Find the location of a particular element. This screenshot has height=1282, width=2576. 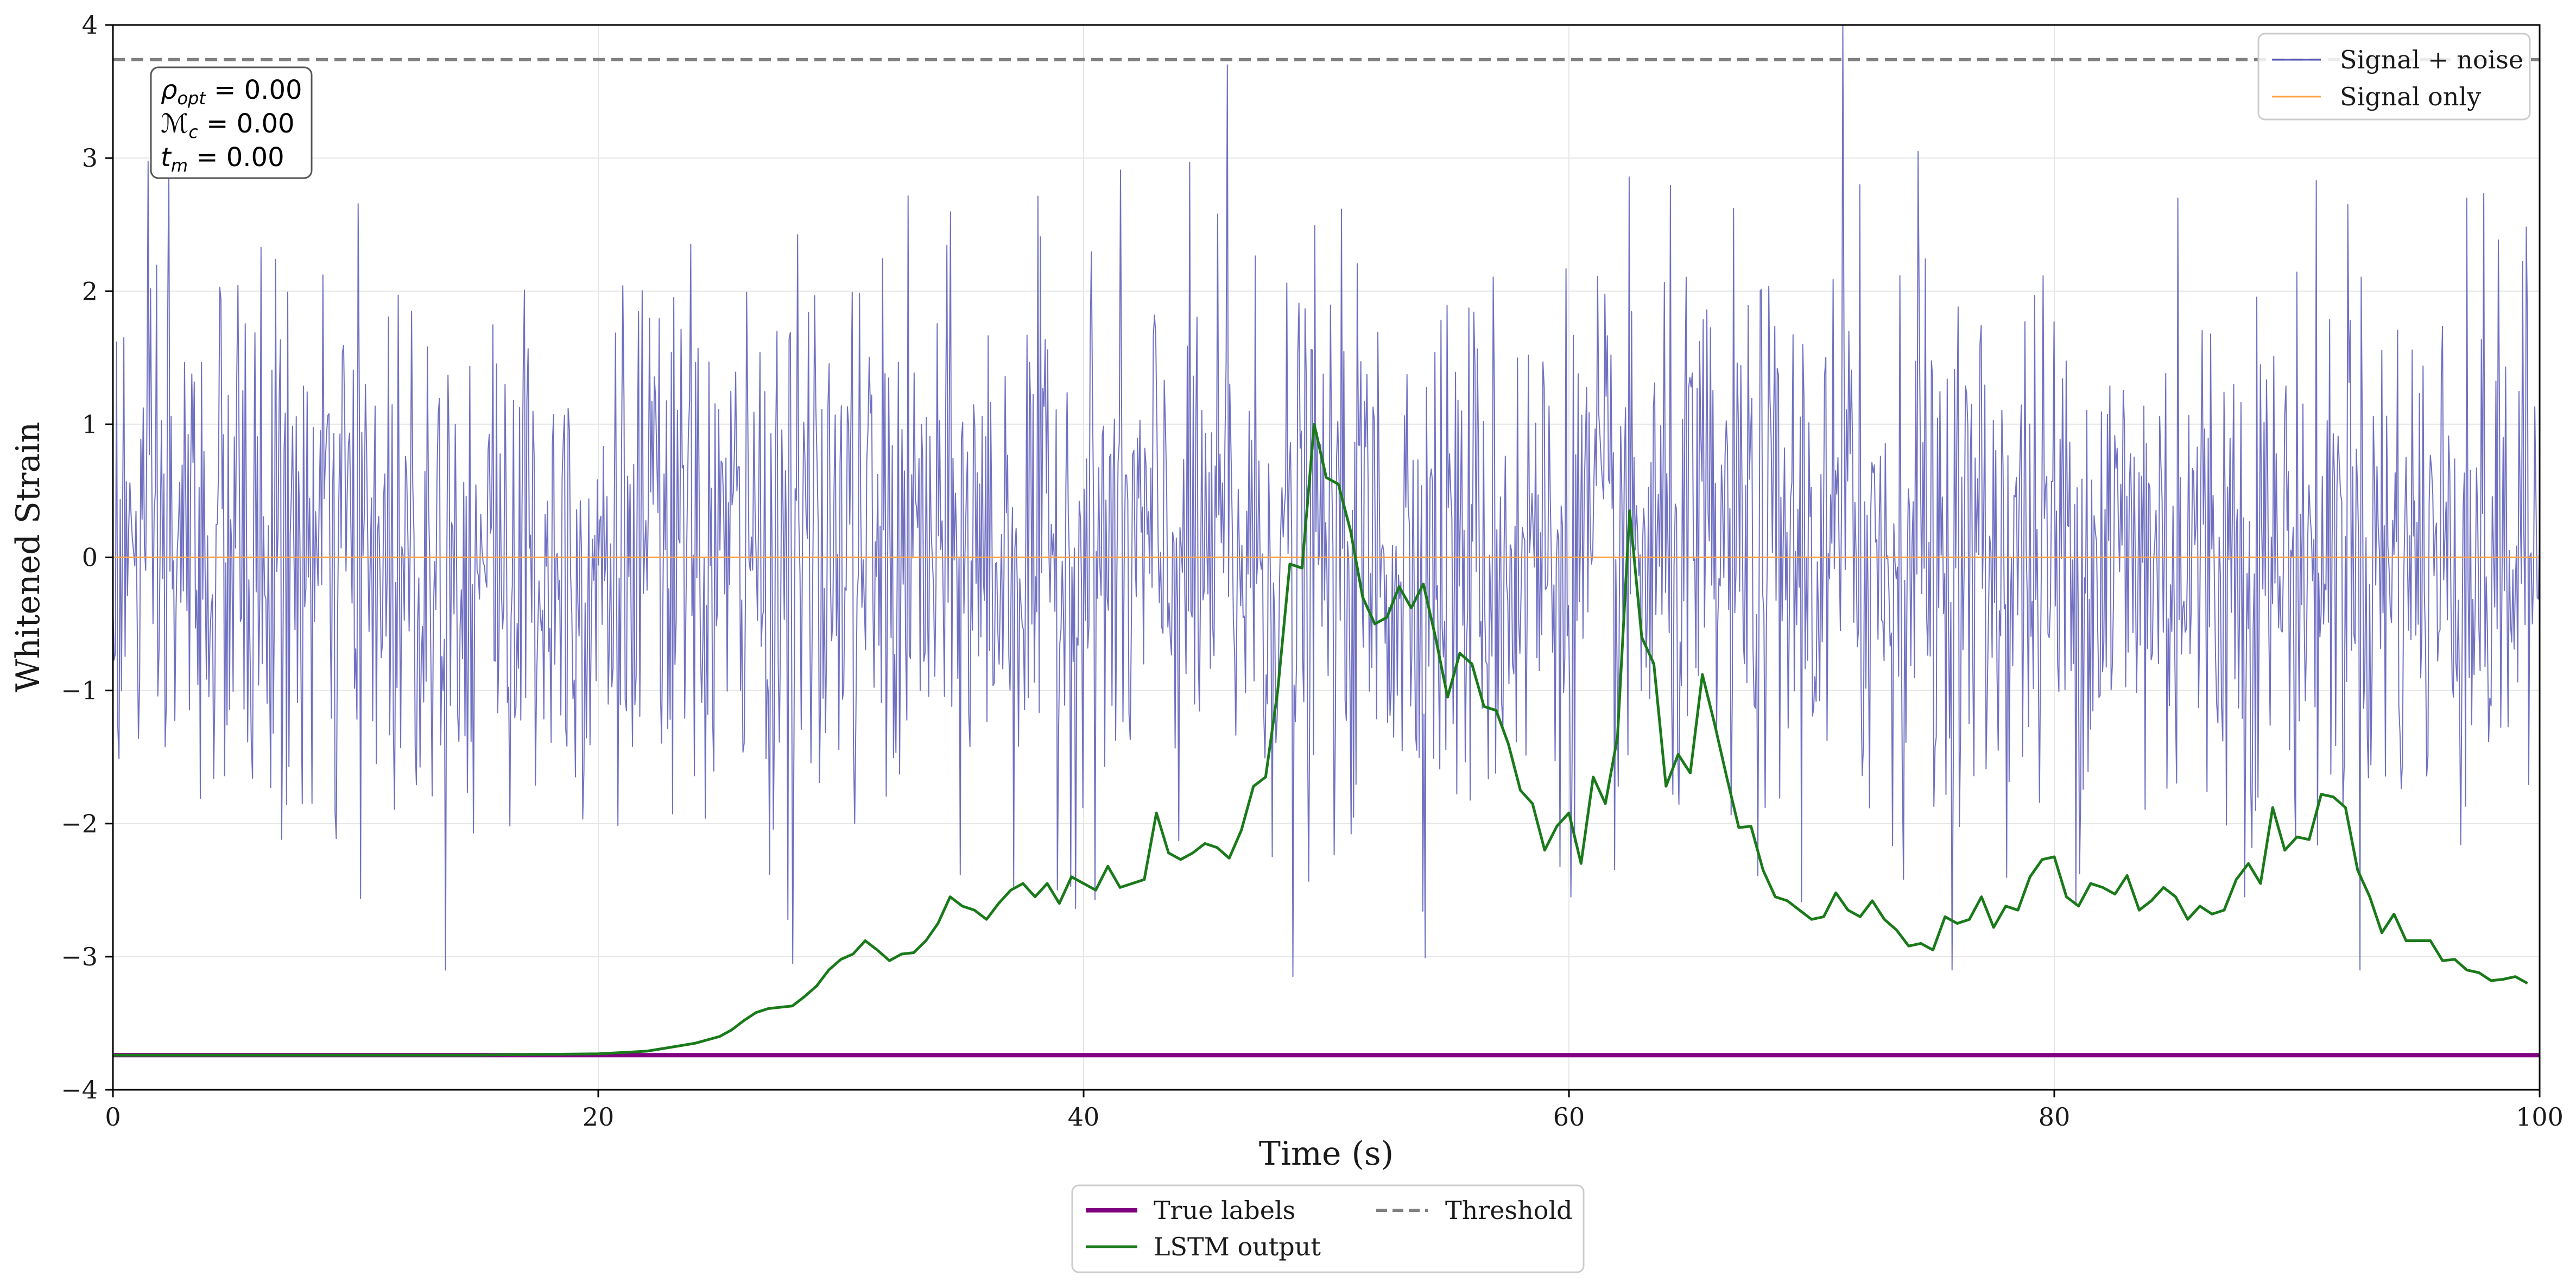

y-tick-label-6: 2 is located at coordinates (90, 291).